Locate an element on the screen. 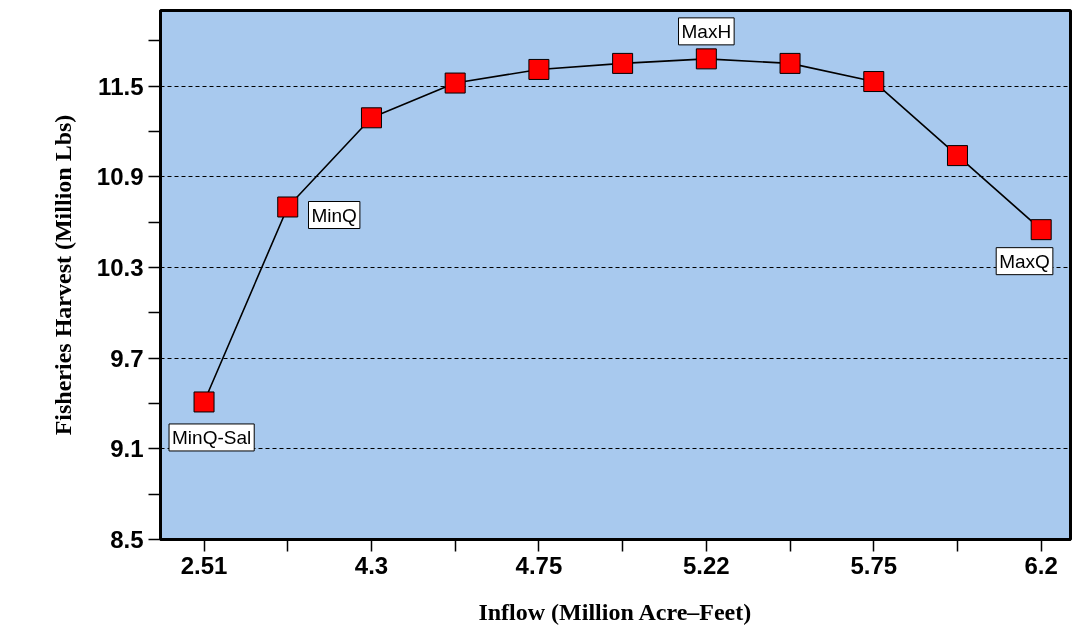 The image size is (1076, 634). x-axis-title: Inflow (Million Acre–Feet) is located at coordinates (615, 611).